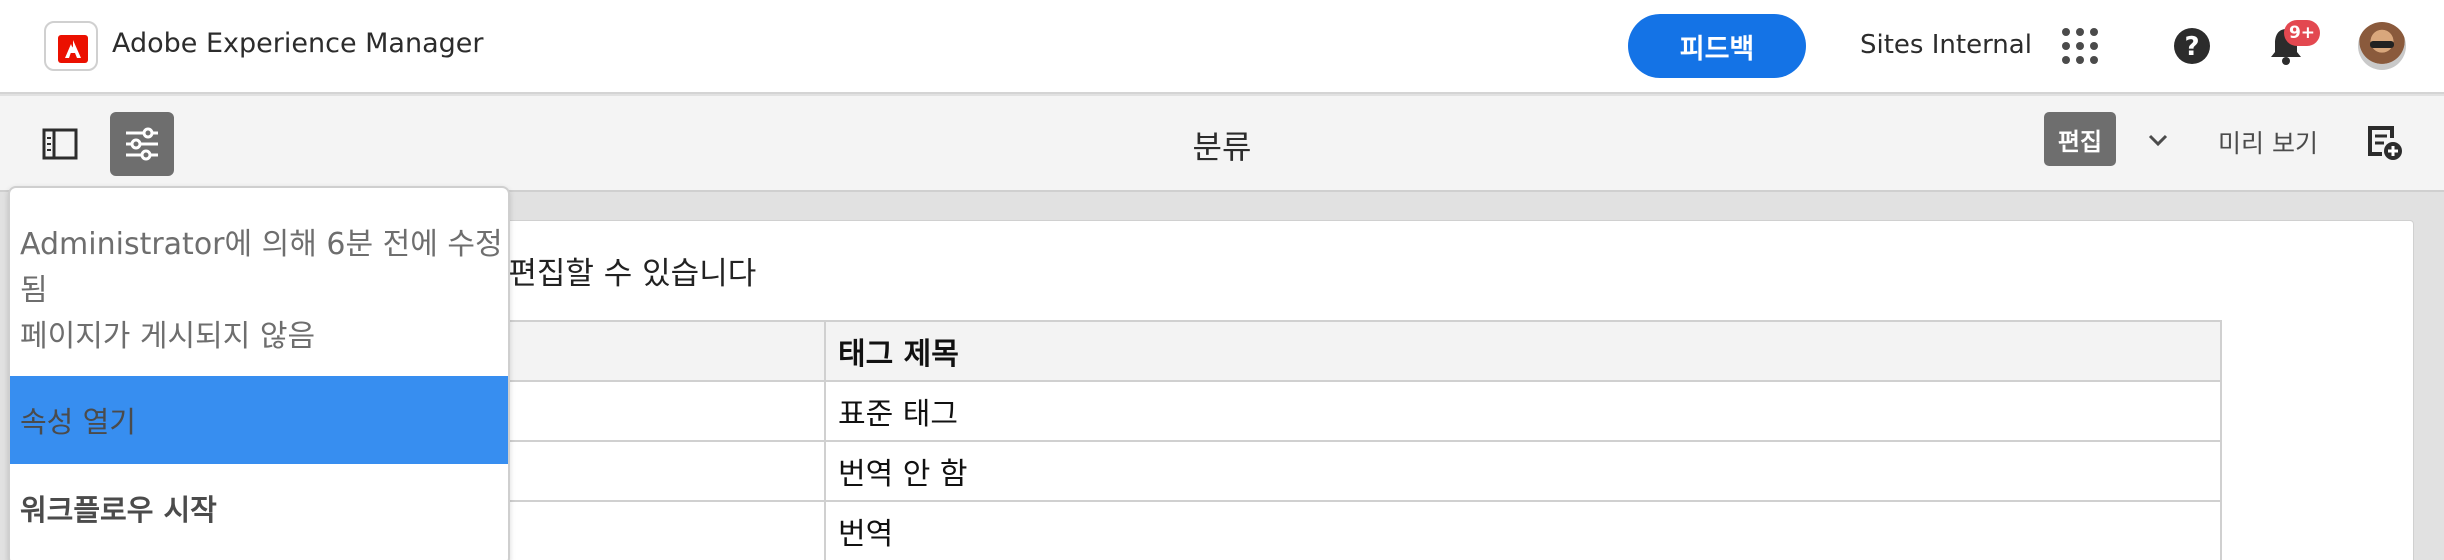  I want to click on page-information-icon, so click(142, 144).